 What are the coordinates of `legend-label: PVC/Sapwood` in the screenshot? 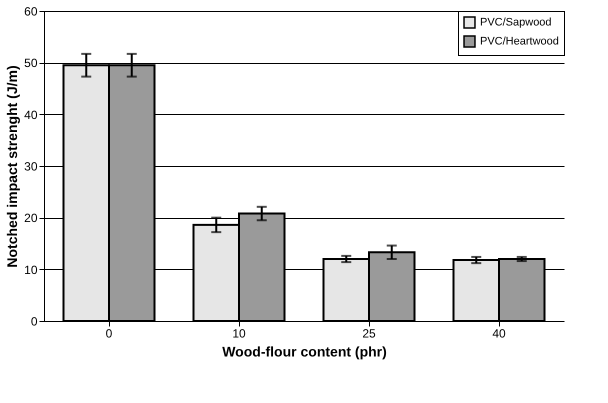 It's located at (516, 22).